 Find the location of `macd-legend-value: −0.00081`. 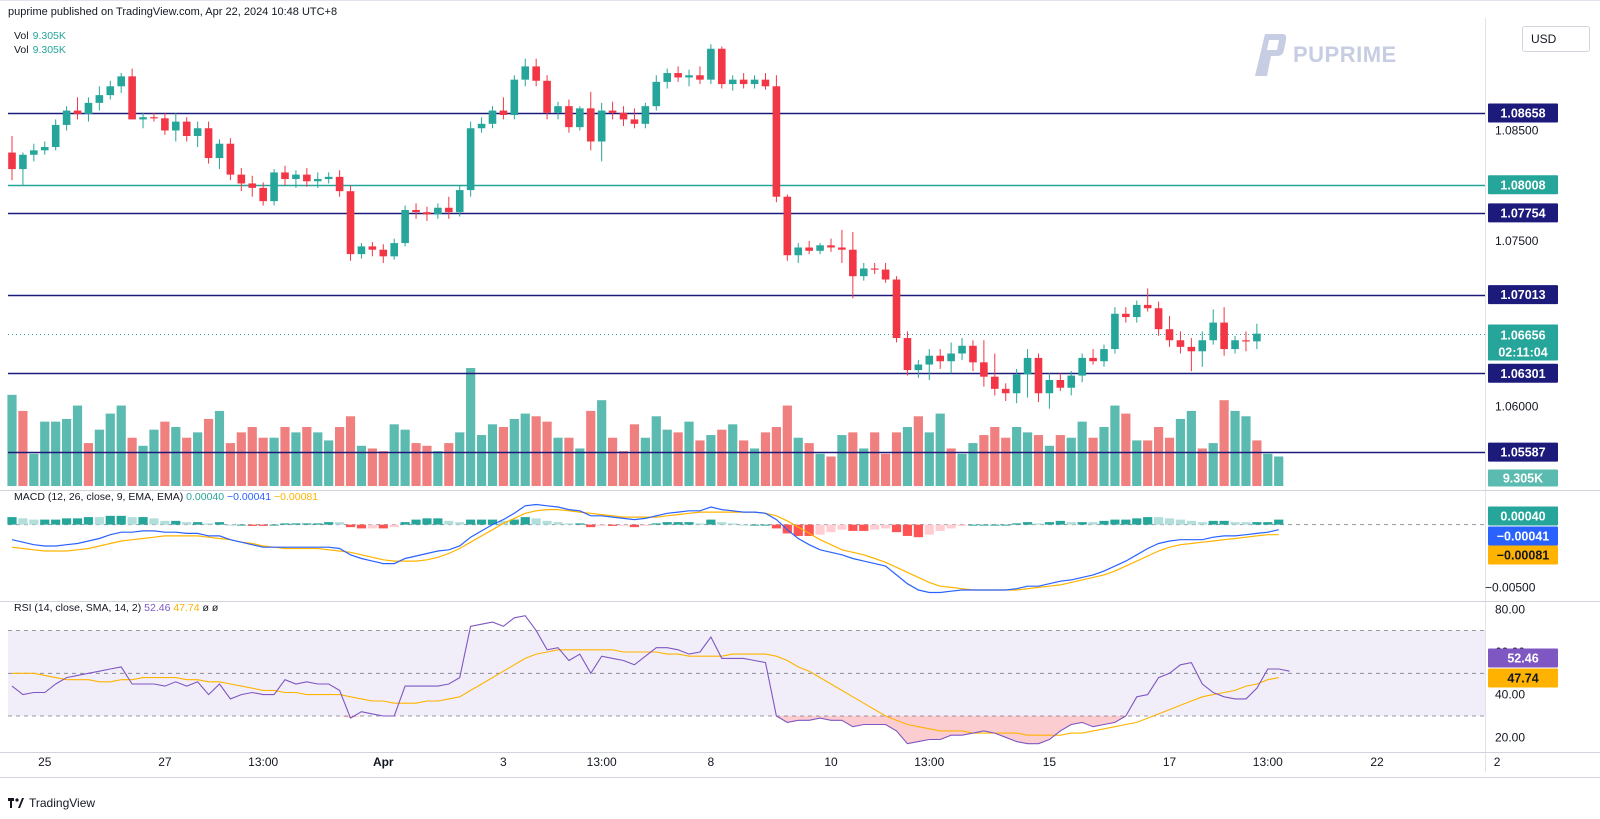

macd-legend-value: −0.00081 is located at coordinates (294, 497).